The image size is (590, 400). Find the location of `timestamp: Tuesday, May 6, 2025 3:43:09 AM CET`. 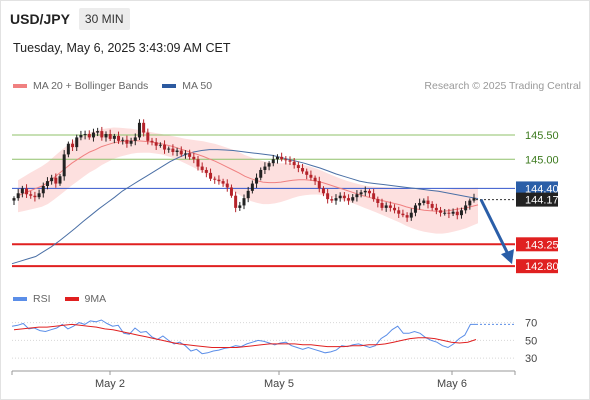

timestamp: Tuesday, May 6, 2025 3:43:09 AM CET is located at coordinates (122, 48).